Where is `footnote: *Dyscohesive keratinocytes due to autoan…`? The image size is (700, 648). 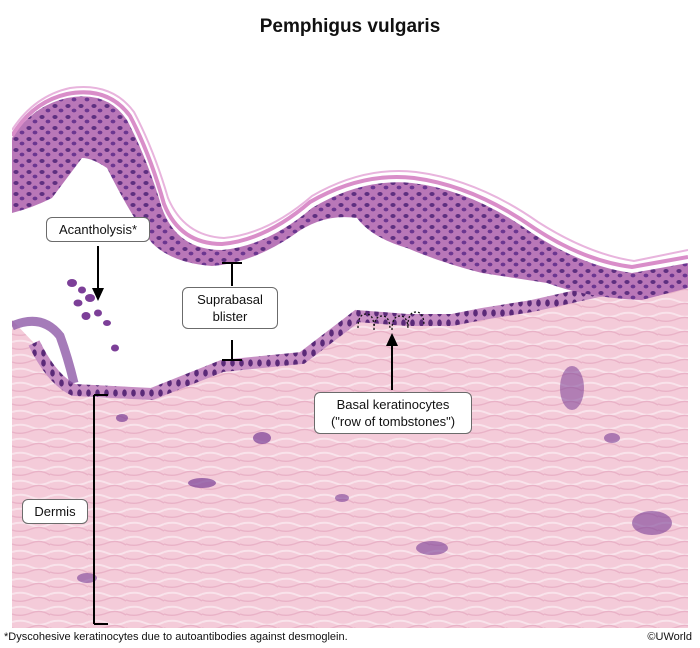 footnote: *Dyscohesive keratinocytes due to autoan… is located at coordinates (176, 637).